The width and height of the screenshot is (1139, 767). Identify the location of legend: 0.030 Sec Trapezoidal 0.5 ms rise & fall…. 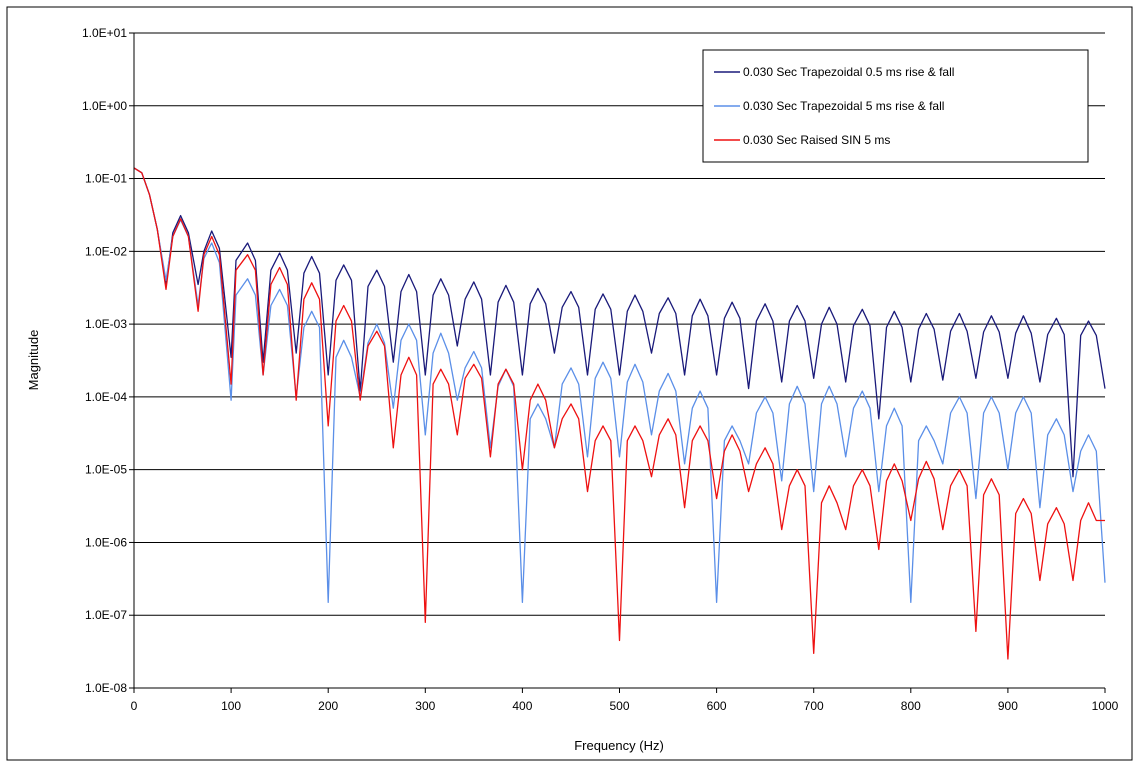
(895, 106).